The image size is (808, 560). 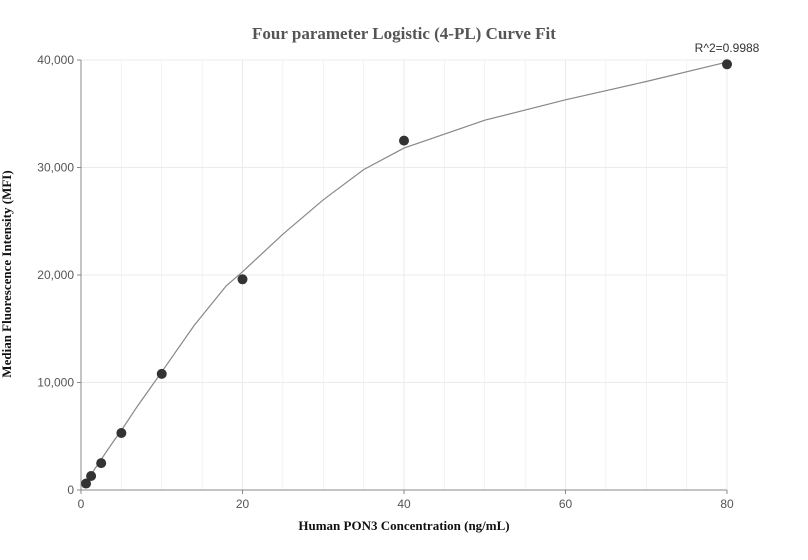 What do you see at coordinates (7, 273) in the screenshot?
I see `y-axis-label: Median Fluorescence Intensity (MFI)` at bounding box center [7, 273].